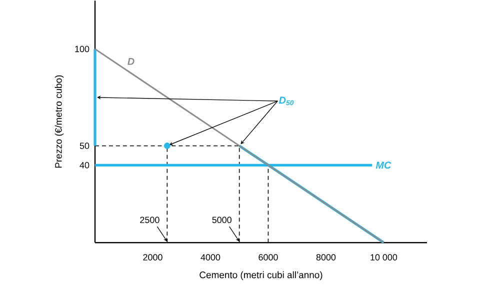  I want to click on x-tick-label: 4000, so click(210, 257).